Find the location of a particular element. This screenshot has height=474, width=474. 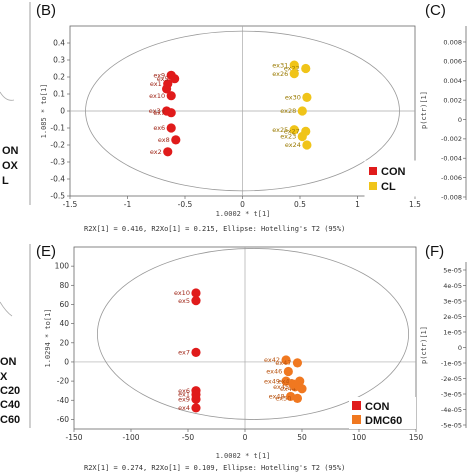

left-bottom-legend-1: X is located at coordinates (4, 377).